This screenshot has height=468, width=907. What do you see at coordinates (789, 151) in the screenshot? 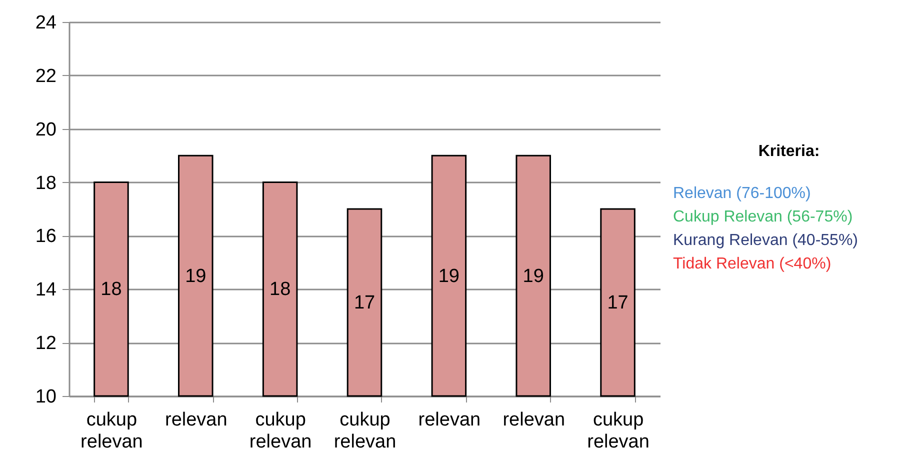
I see `text: Kriteria:` at bounding box center [789, 151].